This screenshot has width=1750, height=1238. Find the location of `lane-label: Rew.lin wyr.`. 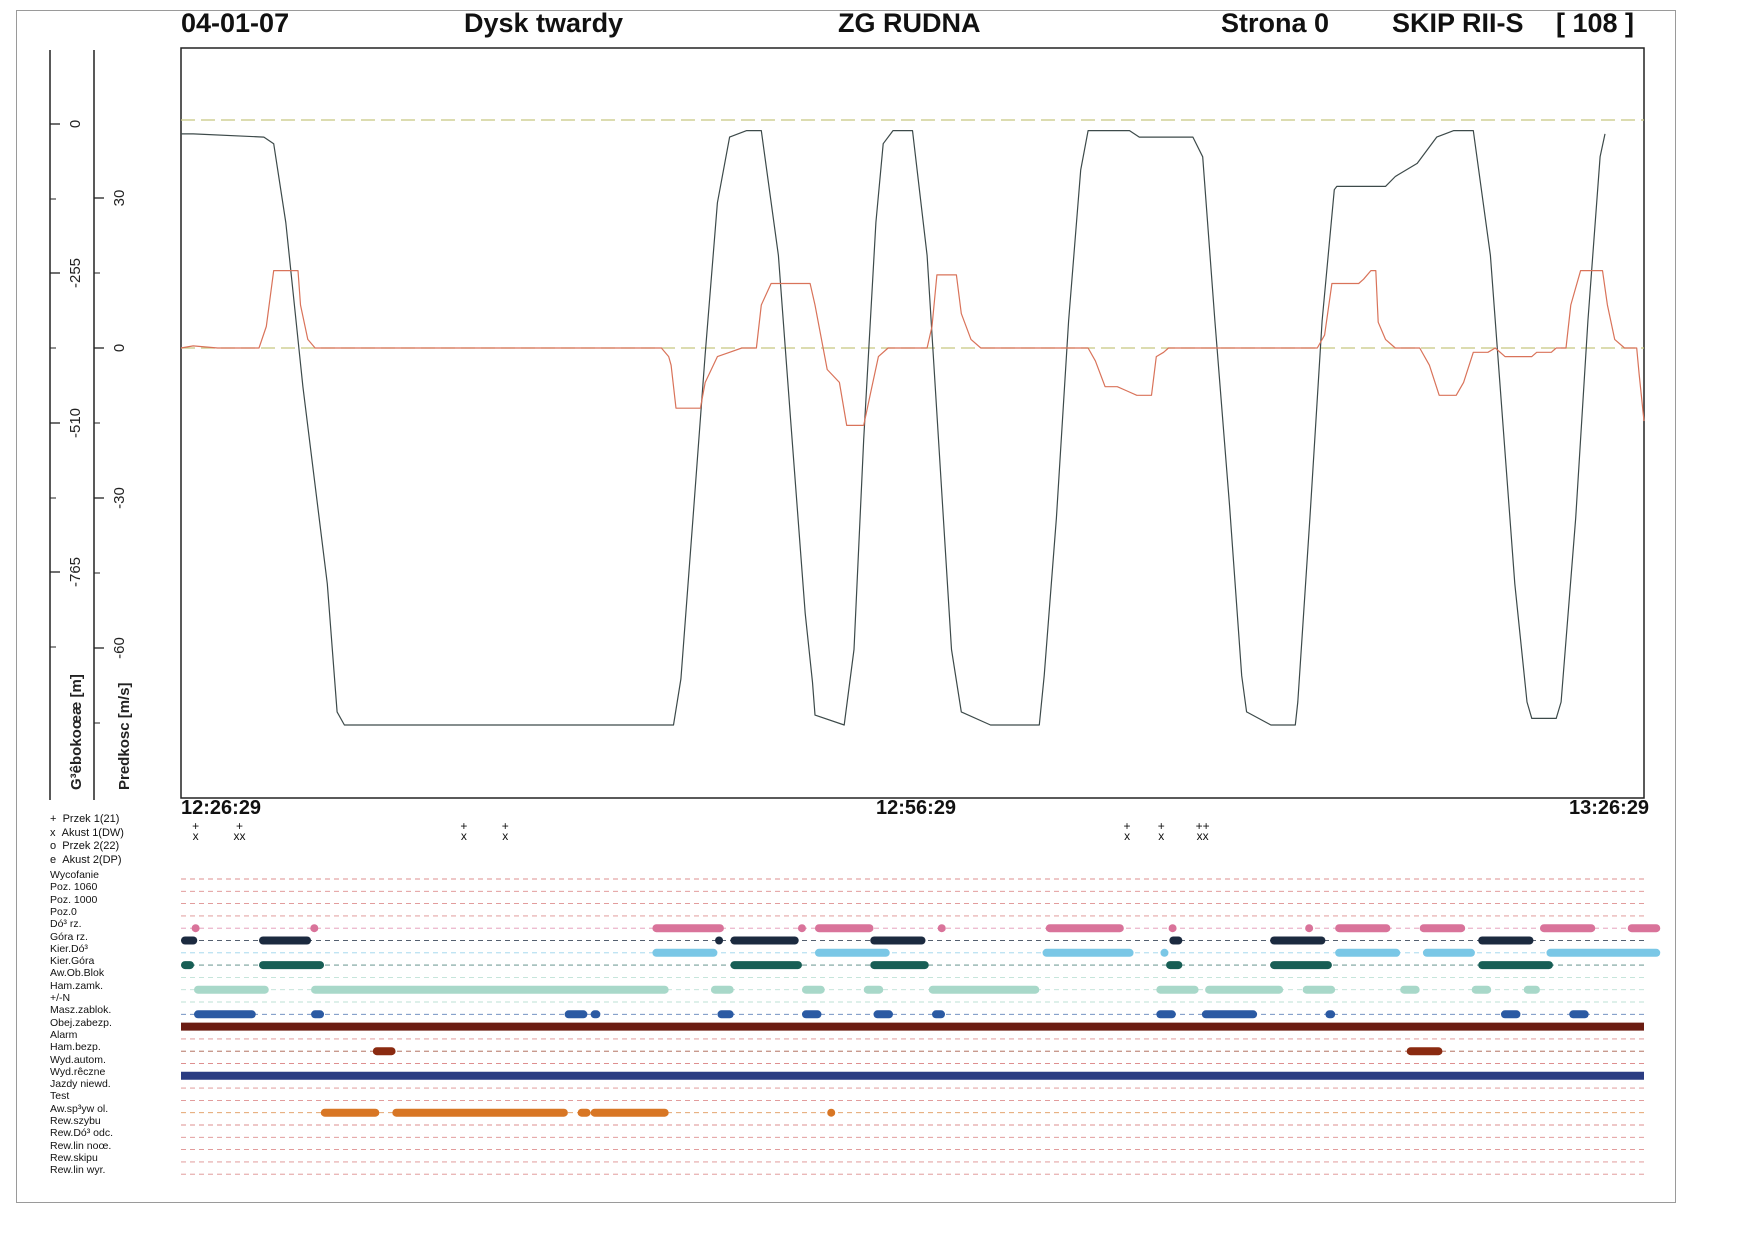

lane-label: Rew.lin wyr. is located at coordinates (78, 1170).